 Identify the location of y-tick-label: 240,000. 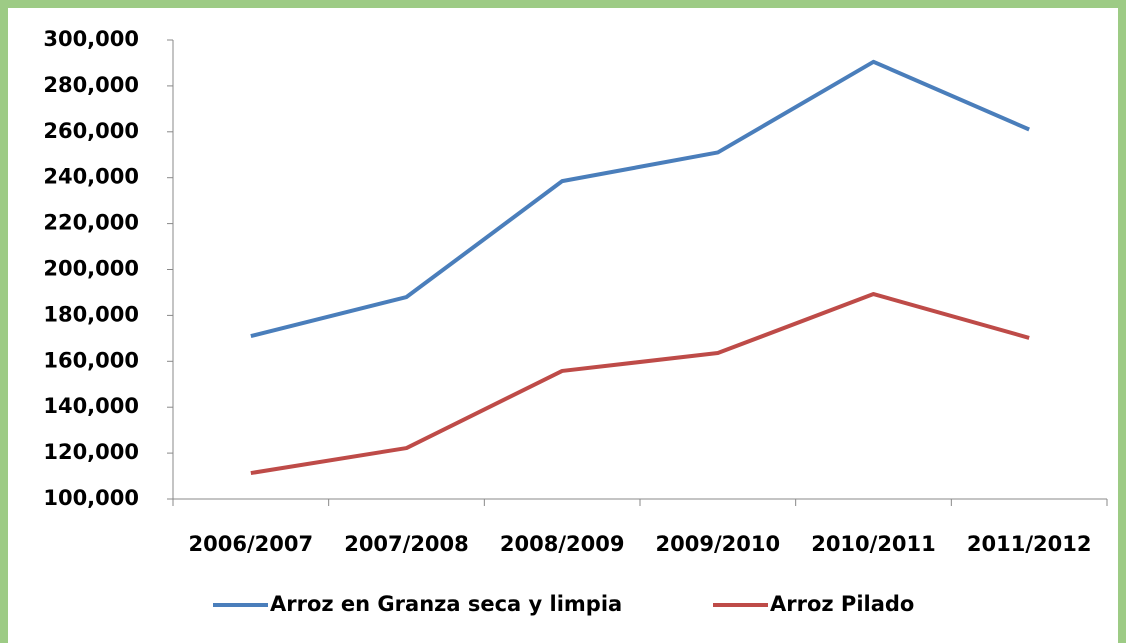
(91, 177).